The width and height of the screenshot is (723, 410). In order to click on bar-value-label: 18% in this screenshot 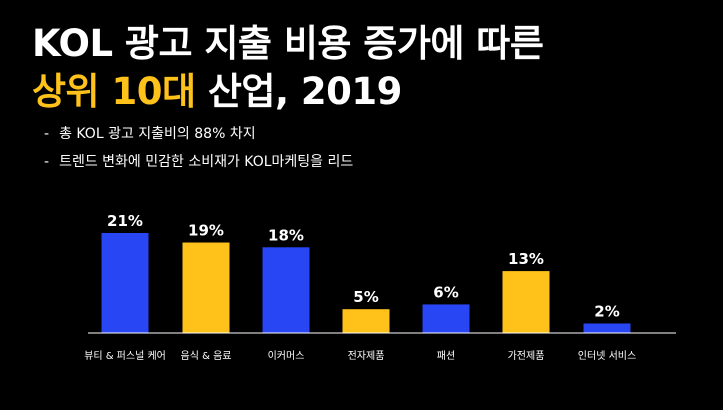, I will do `click(286, 235)`.